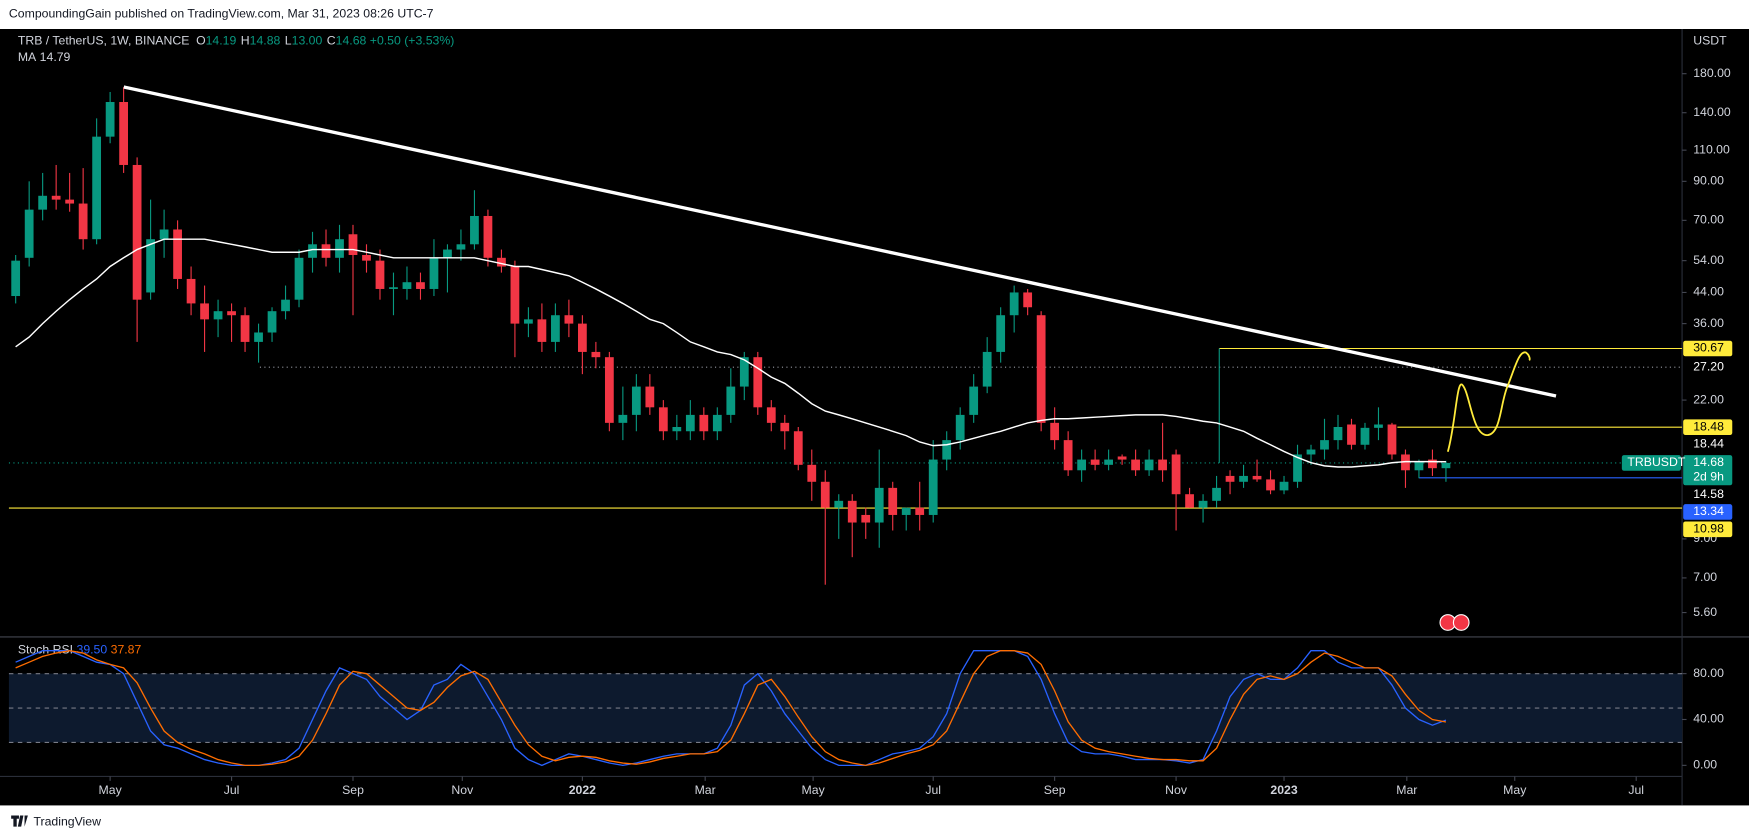 The height and width of the screenshot is (840, 1749). Describe the element at coordinates (245, 41) in the screenshot. I see `ohlc-key: H` at that location.